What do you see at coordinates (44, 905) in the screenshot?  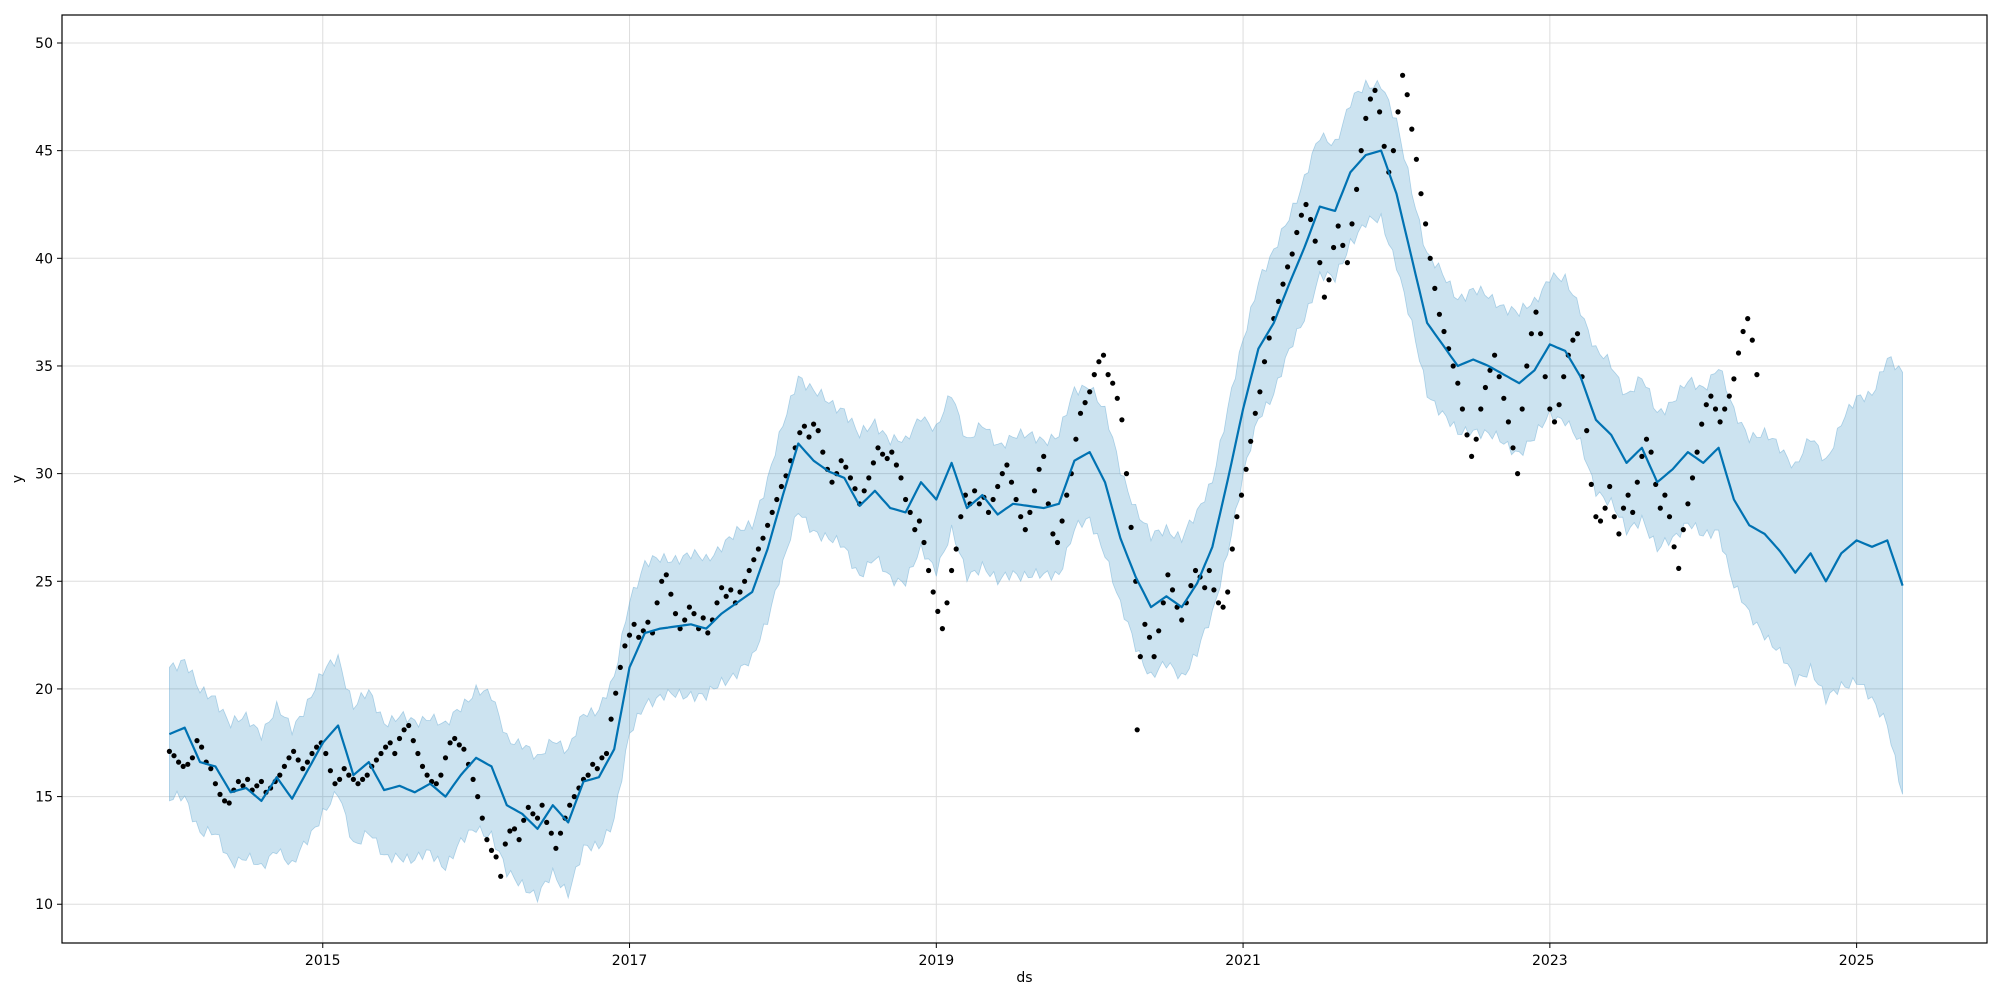 I see `y-tick-label: 10` at bounding box center [44, 905].